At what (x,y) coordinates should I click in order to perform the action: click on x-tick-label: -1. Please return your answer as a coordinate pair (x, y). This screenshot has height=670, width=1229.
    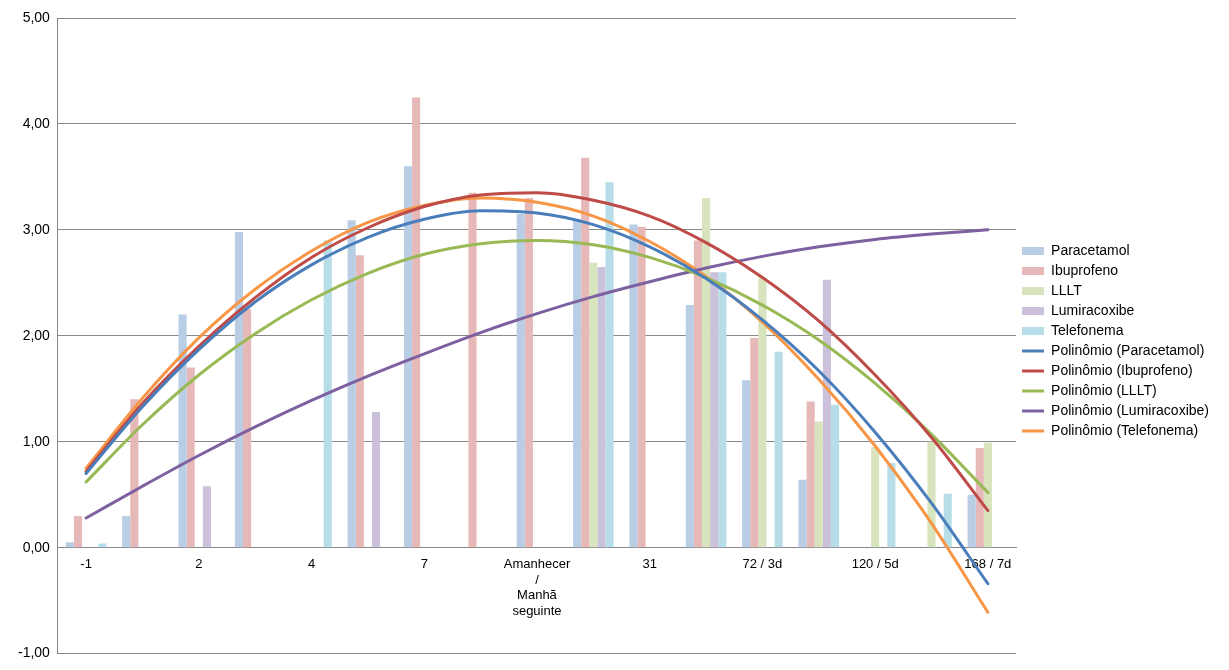
    Looking at the image, I should click on (86, 564).